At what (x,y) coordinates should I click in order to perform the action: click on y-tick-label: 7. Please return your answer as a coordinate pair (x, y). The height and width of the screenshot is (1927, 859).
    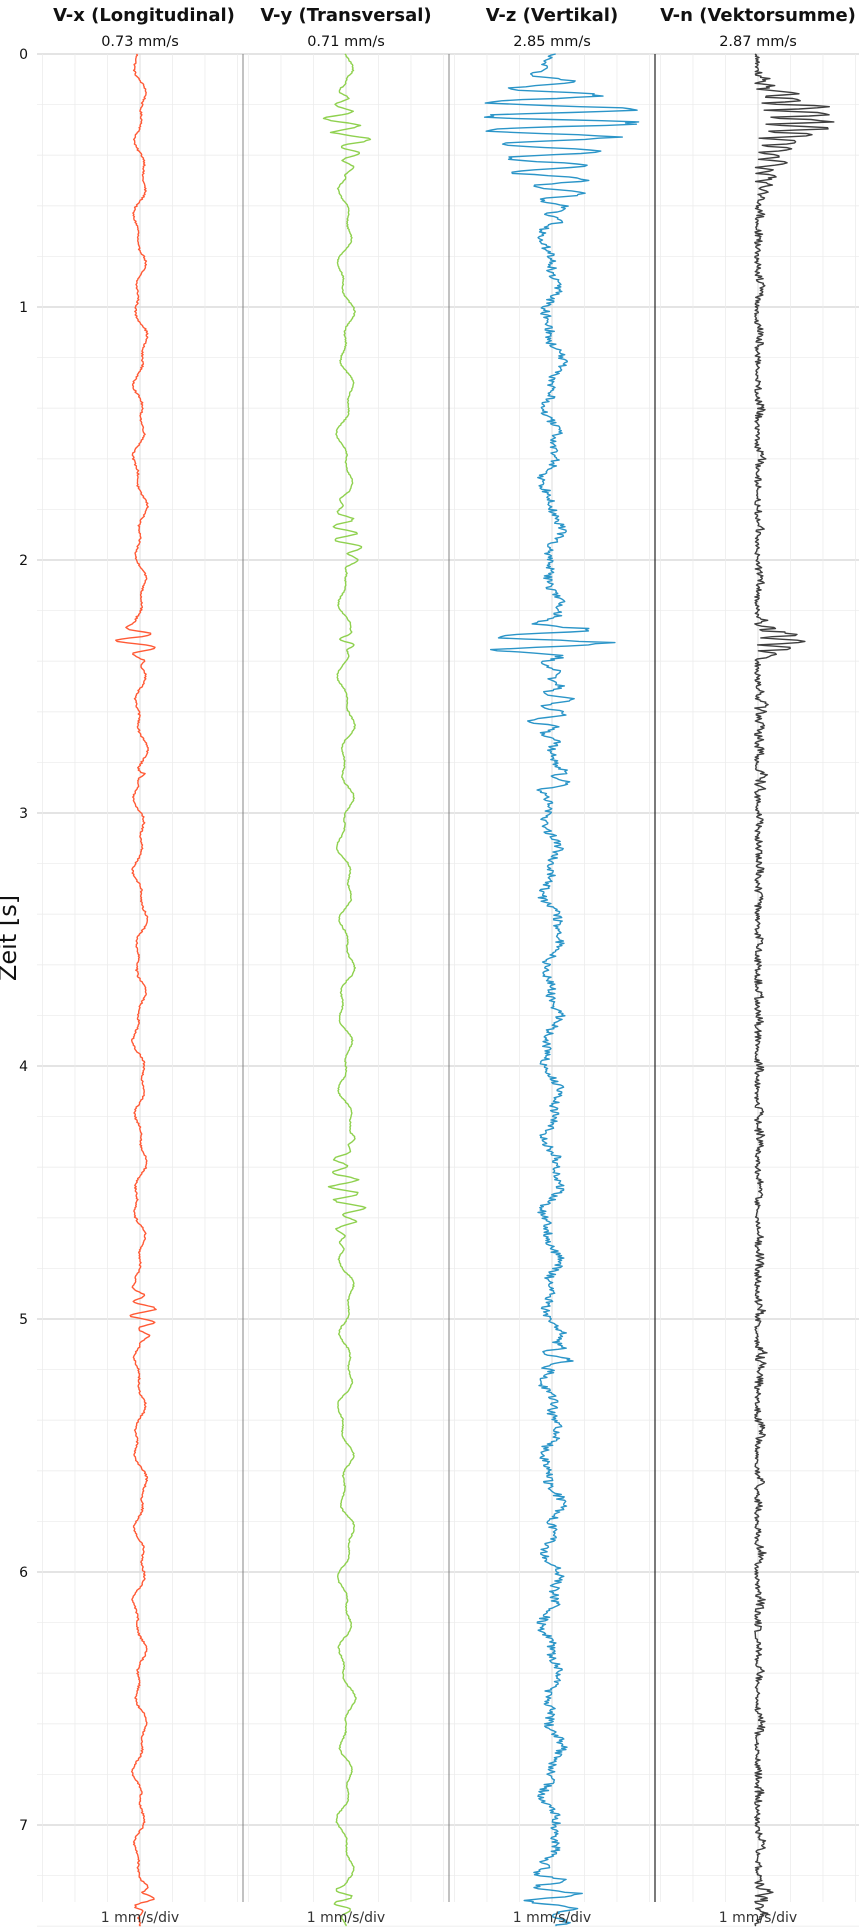
    Looking at the image, I should click on (23, 1826).